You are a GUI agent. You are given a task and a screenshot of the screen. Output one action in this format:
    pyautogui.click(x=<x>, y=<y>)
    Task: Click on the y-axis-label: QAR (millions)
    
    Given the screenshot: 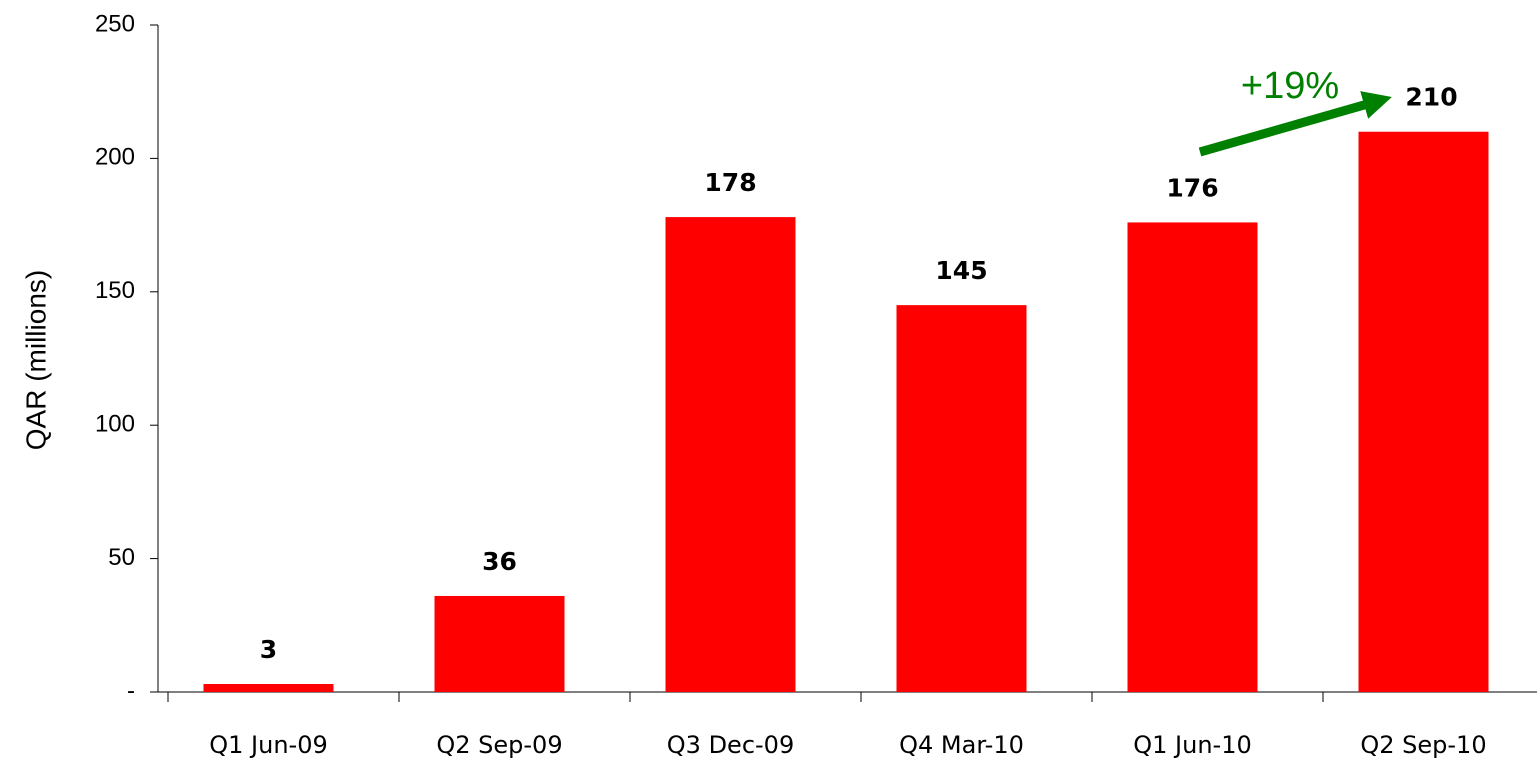 What is the action you would take?
    pyautogui.click(x=35, y=360)
    